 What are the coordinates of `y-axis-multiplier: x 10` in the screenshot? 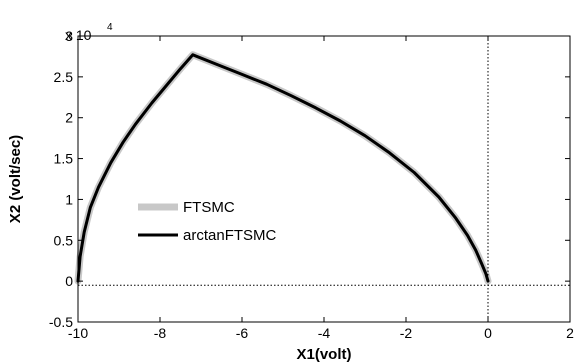 It's located at (78, 35).